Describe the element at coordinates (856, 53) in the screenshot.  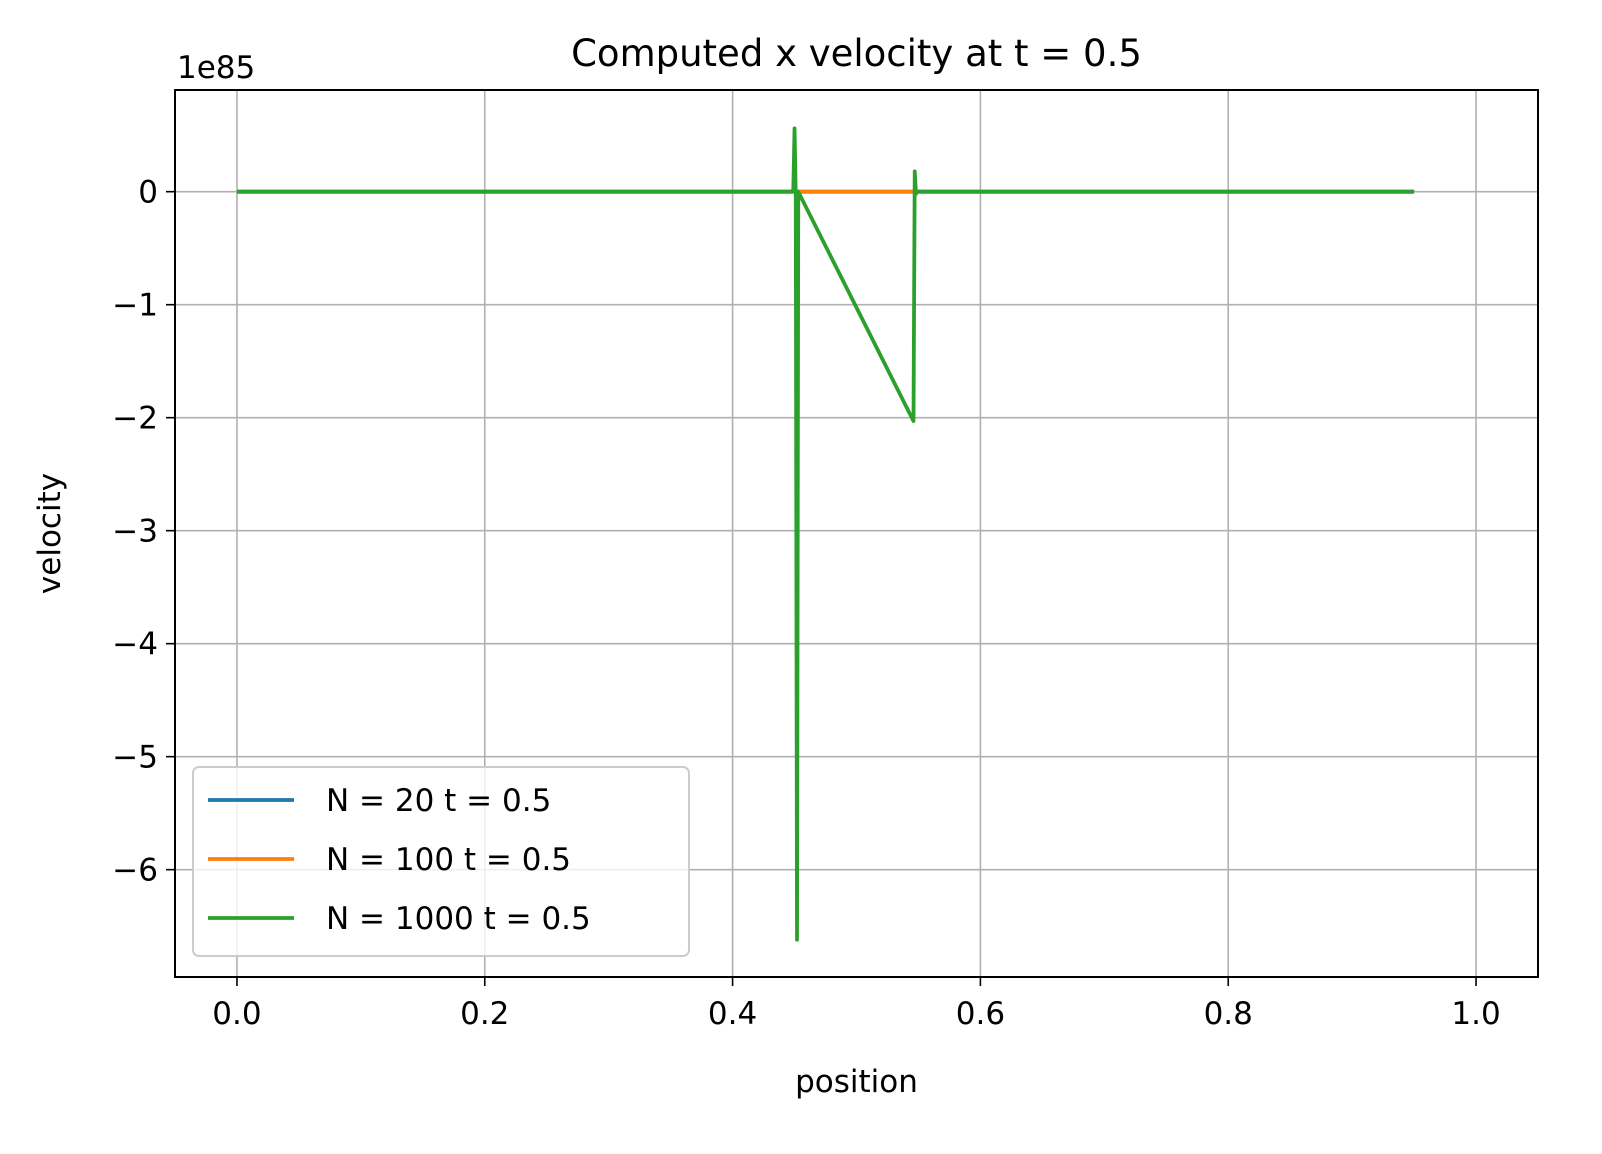
I see `chart-title: Computed x velocity at t = 0.5` at that location.